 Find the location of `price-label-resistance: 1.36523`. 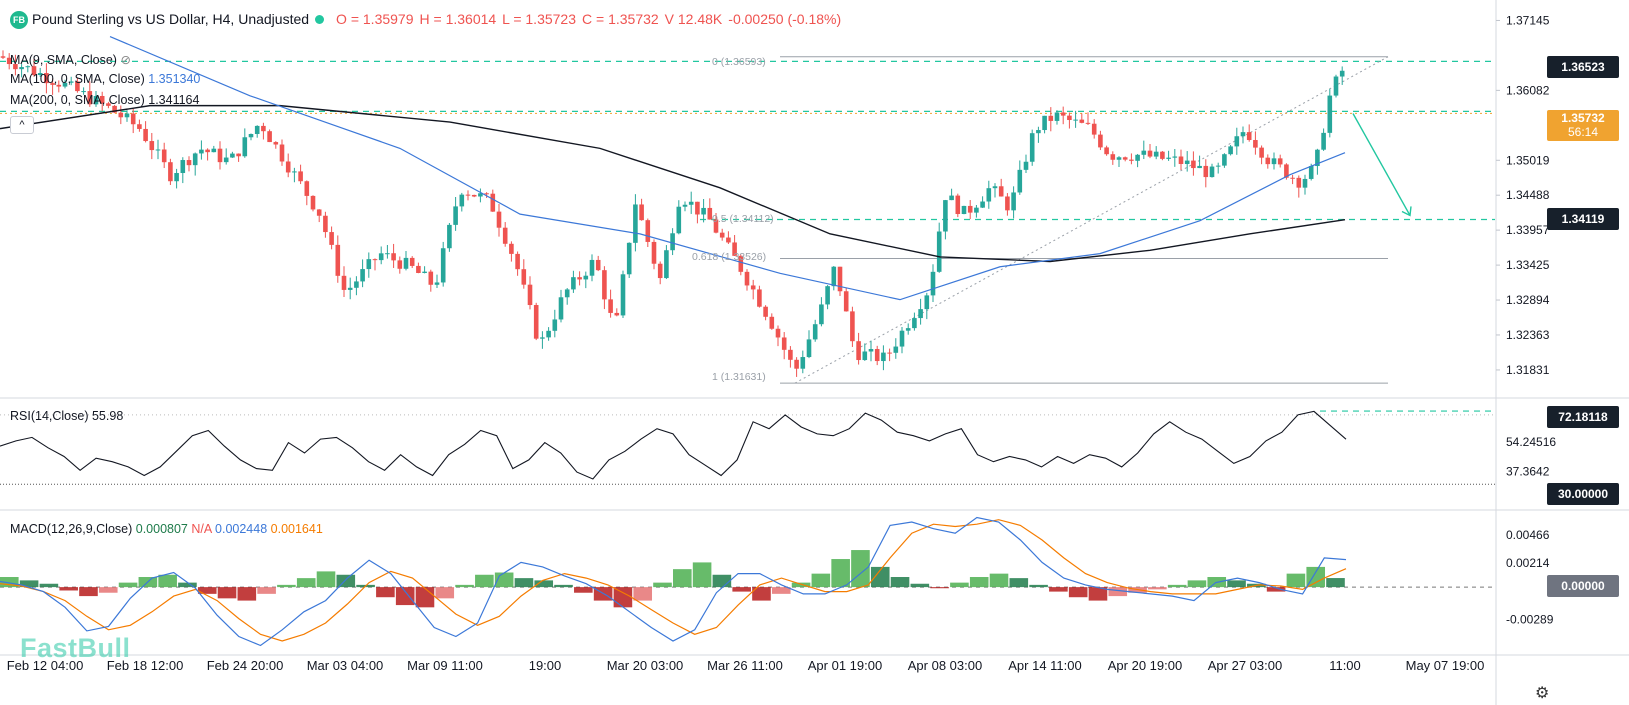

price-label-resistance: 1.36523 is located at coordinates (1583, 67).